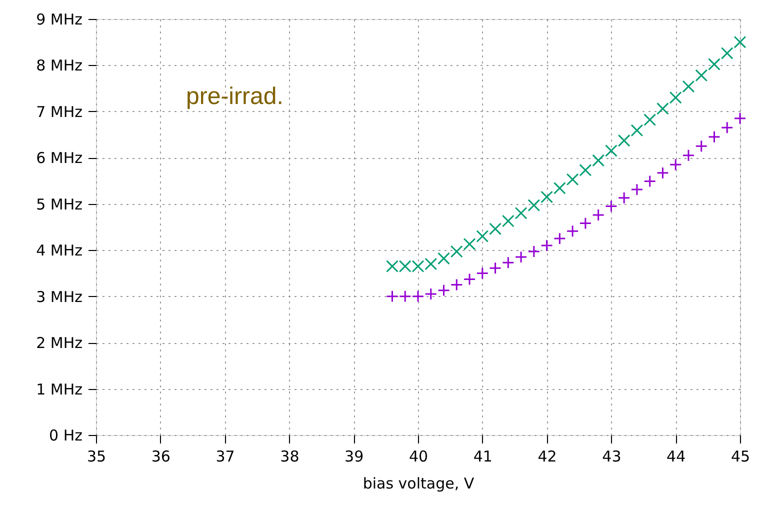  I want to click on x-tick-label: 35, so click(96, 457).